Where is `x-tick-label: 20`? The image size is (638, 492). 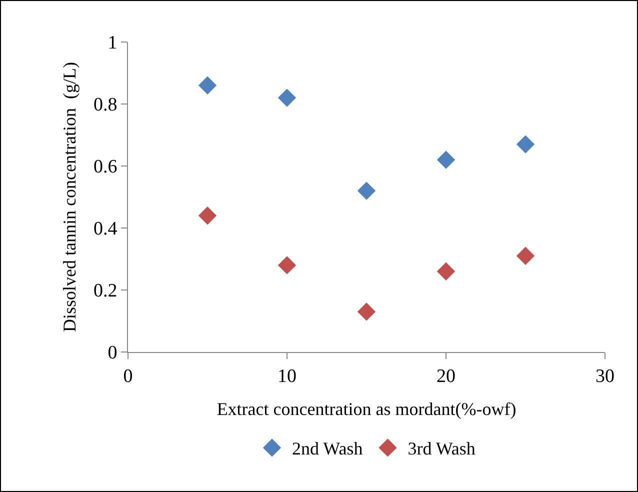
x-tick-label: 20 is located at coordinates (446, 376).